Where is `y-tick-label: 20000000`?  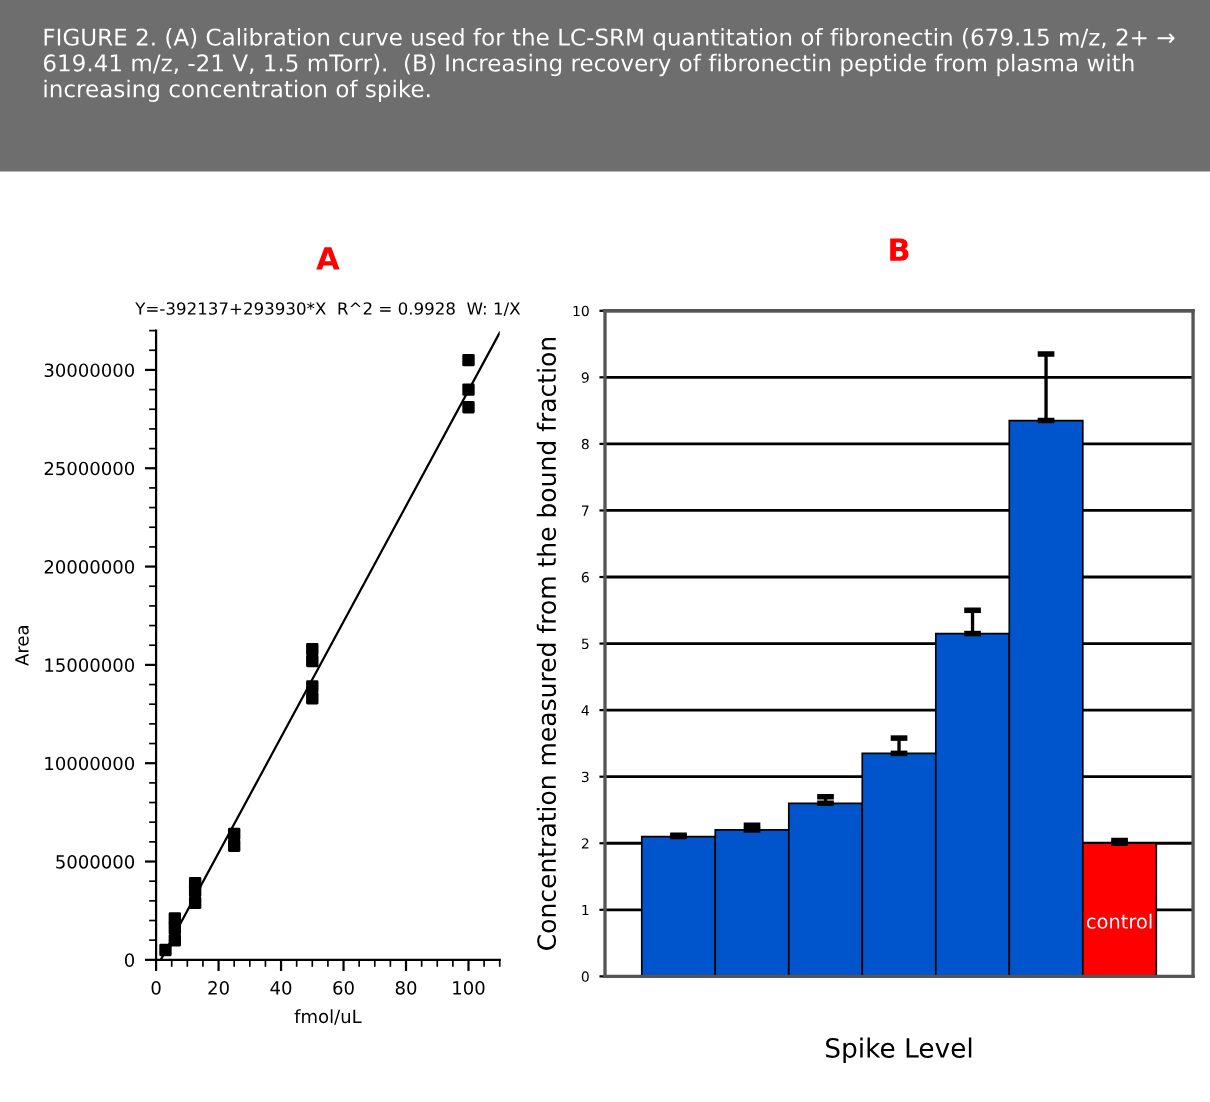 y-tick-label: 20000000 is located at coordinates (89, 567).